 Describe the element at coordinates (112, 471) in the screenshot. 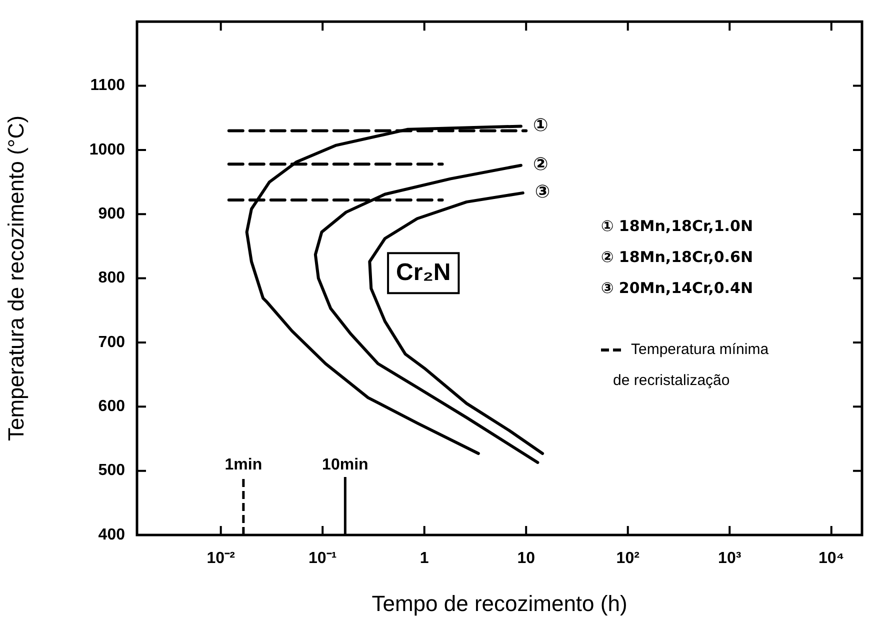

I see `y-tick-label: 500` at that location.